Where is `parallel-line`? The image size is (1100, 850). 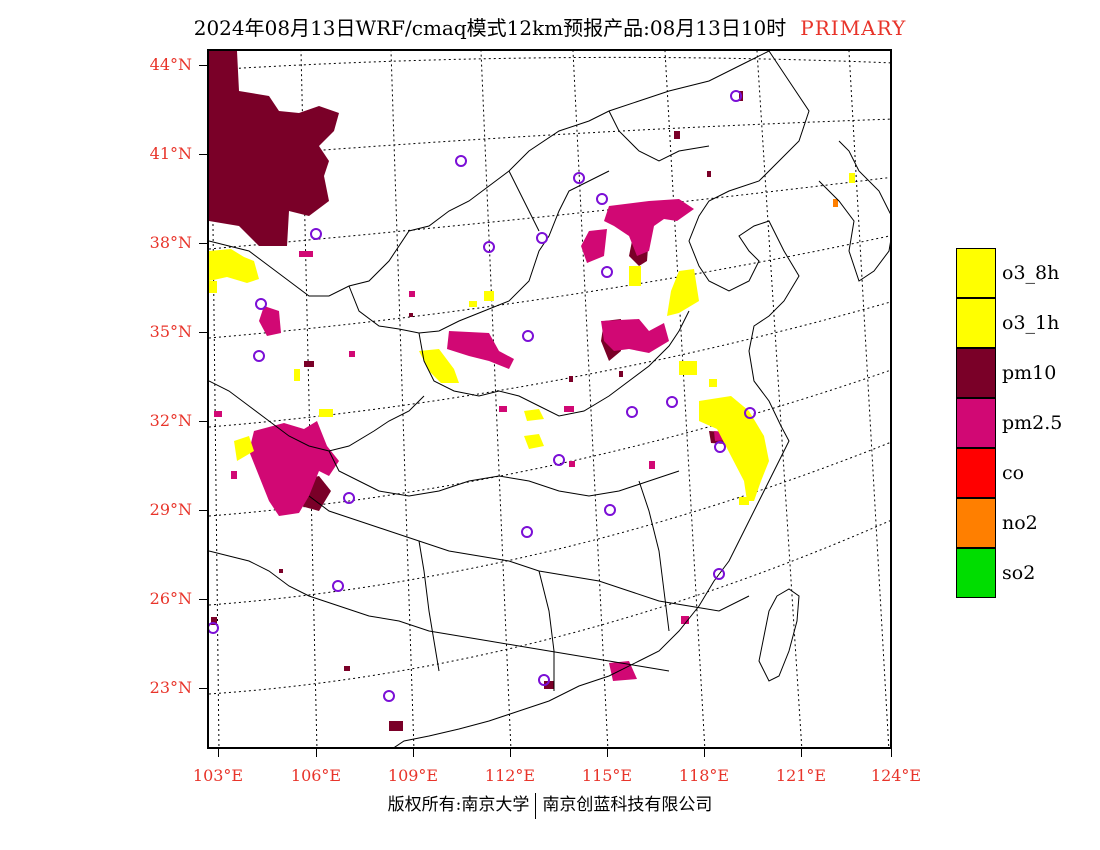 parallel-line is located at coordinates (549, 524).